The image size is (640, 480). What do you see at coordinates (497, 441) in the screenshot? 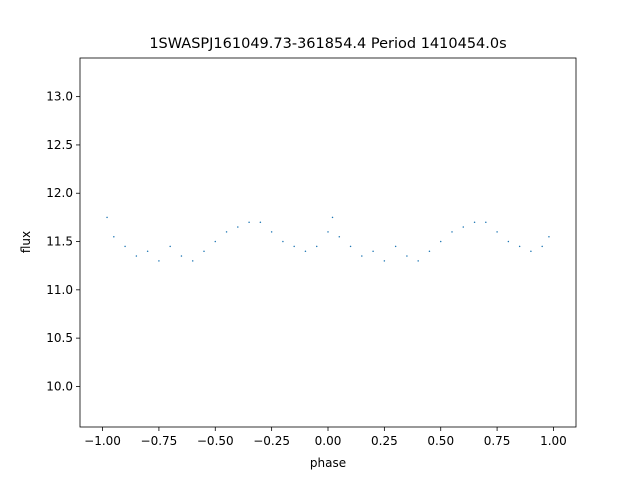
I see `x-tick-label: 0.75` at bounding box center [497, 441].